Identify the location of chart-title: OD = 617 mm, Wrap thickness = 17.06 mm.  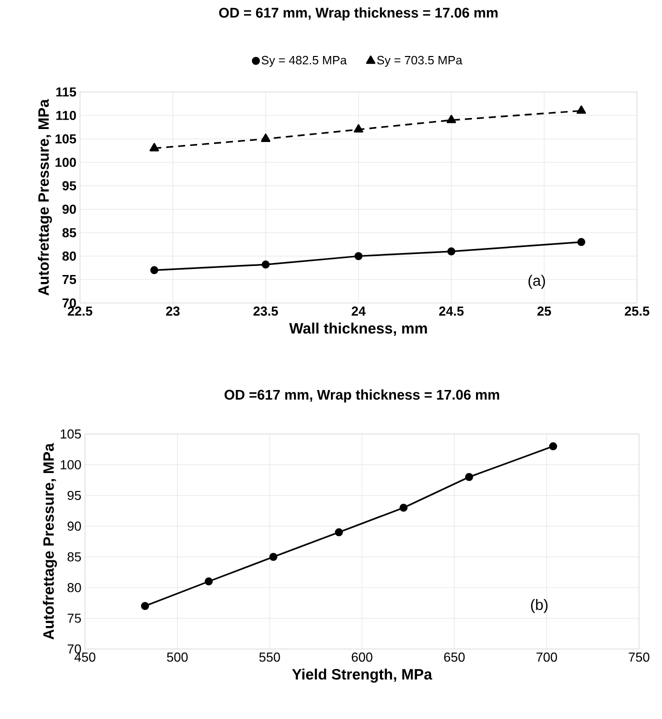
(358, 13).